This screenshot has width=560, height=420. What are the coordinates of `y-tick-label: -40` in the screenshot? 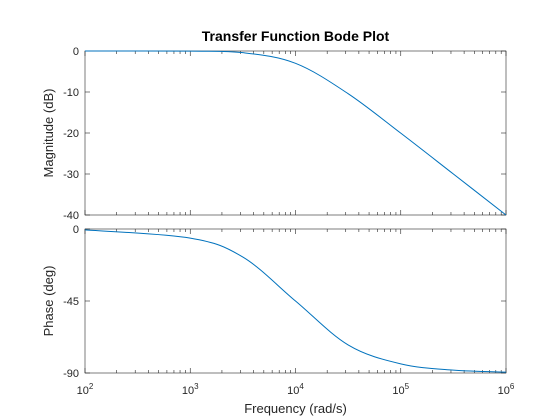 It's located at (71, 216).